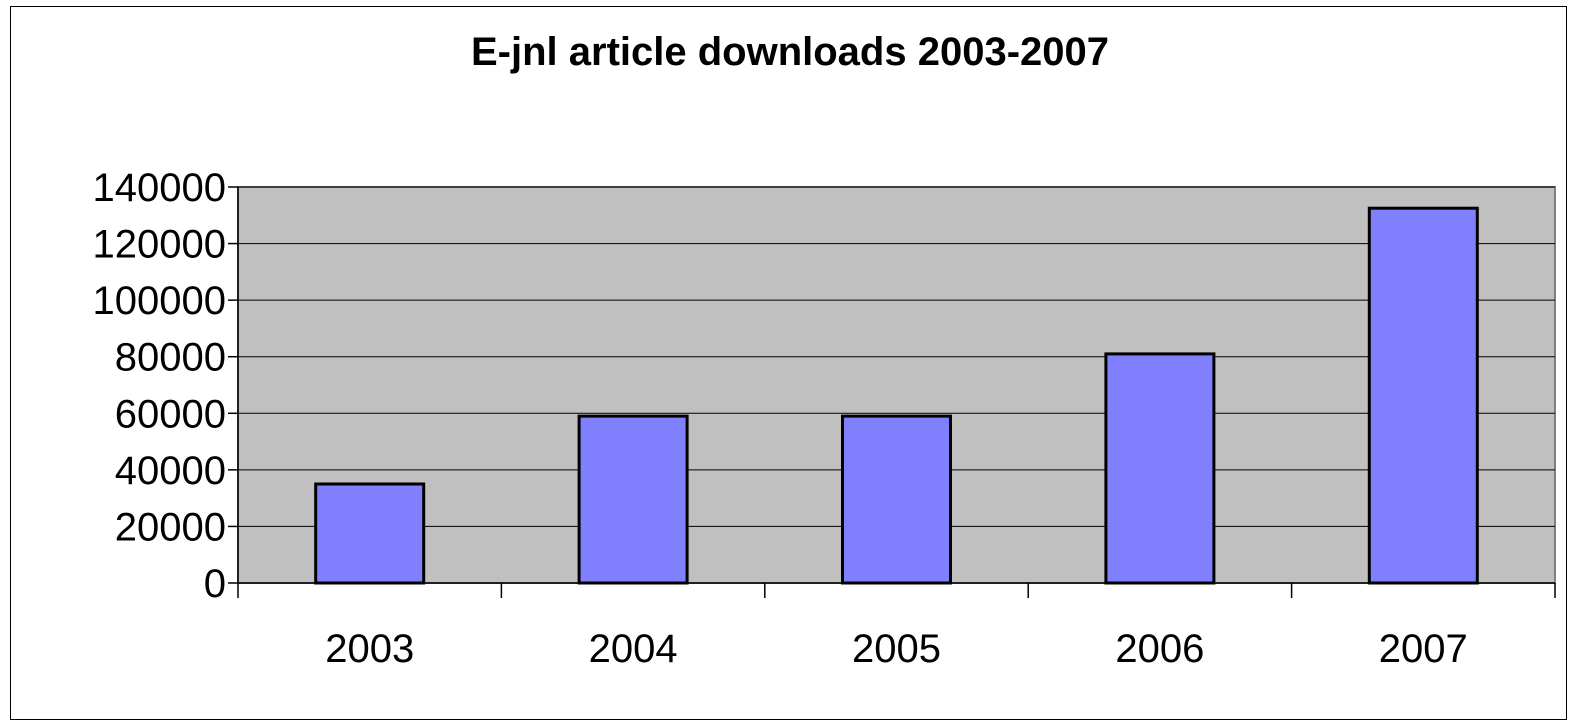 This screenshot has height=723, width=1571. Describe the element at coordinates (159, 245) in the screenshot. I see `y-tick-label: 120000` at that location.